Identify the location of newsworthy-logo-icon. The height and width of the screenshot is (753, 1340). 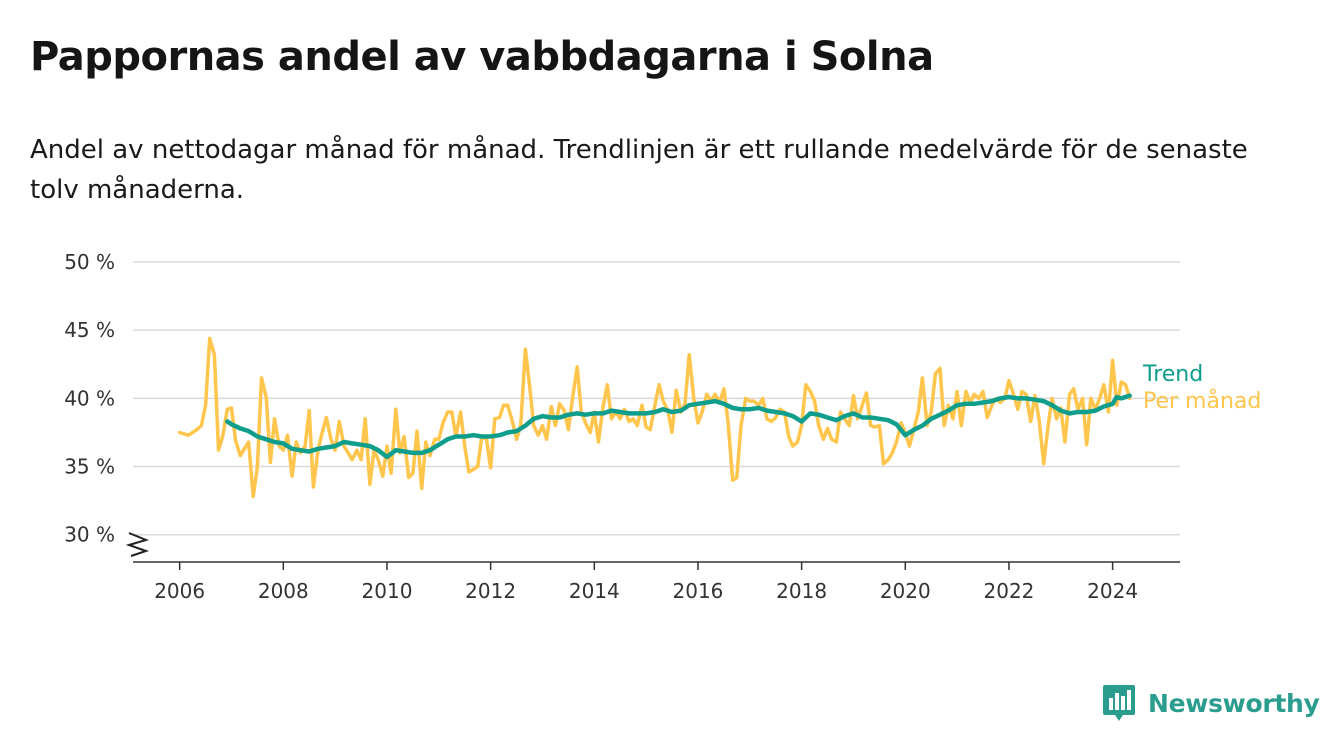
(1119, 703).